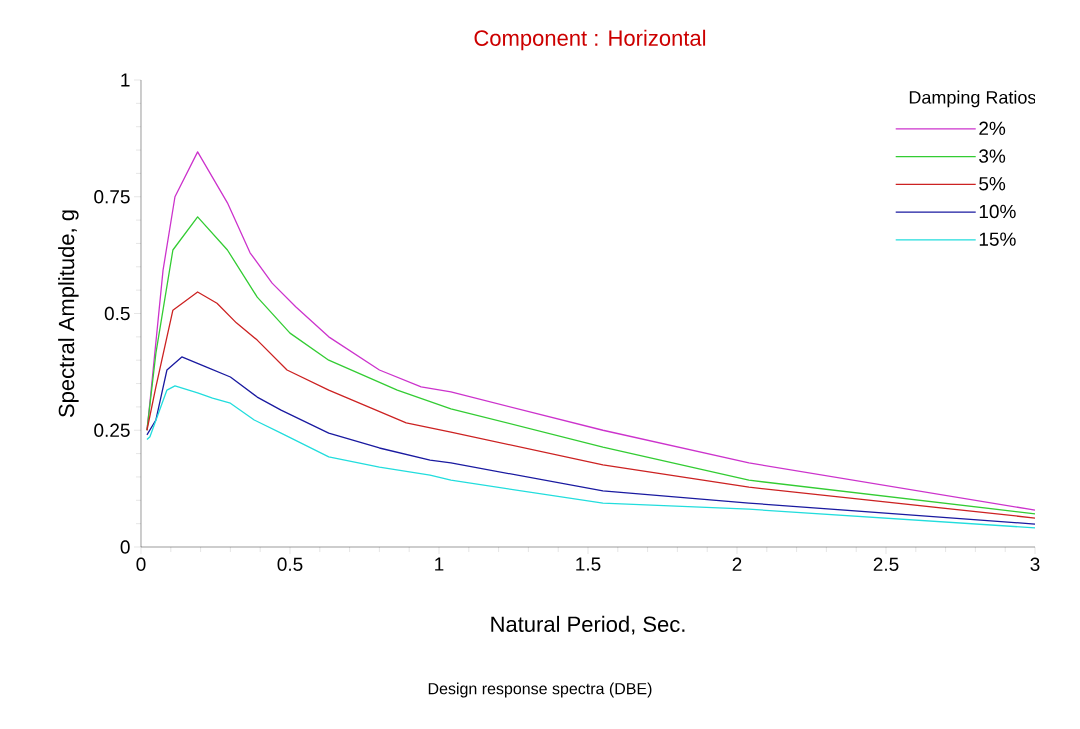 This screenshot has width=1080, height=729. Describe the element at coordinates (992, 156) in the screenshot. I see `legend-label: 3%` at that location.